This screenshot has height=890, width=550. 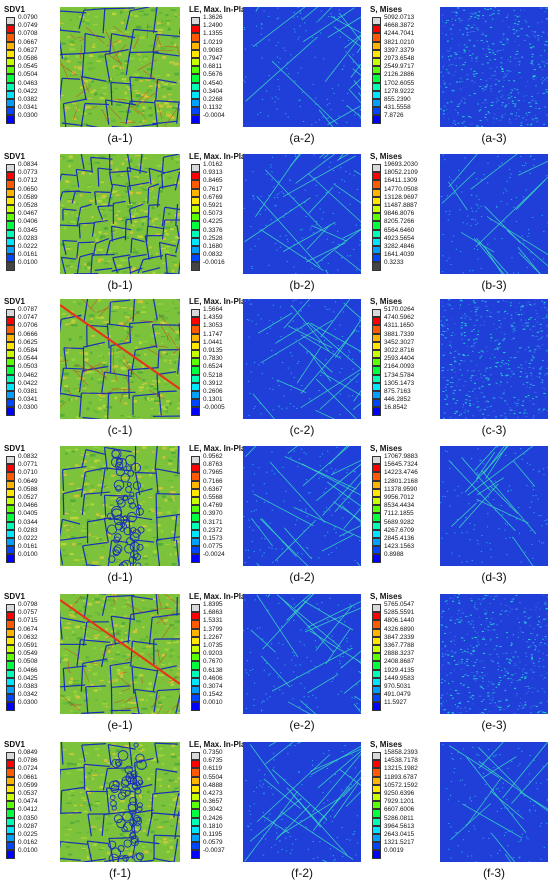 What do you see at coordinates (28, 99) in the screenshot?
I see `legend-tick-label: 0.0382` at bounding box center [28, 99].